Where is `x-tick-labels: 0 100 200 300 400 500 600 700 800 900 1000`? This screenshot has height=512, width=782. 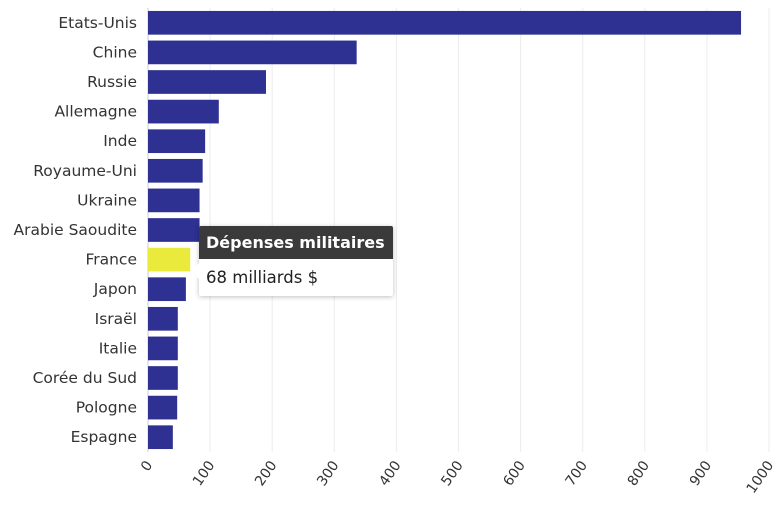 x-tick-labels: 0 100 200 300 400 500 600 700 800 900 1000 is located at coordinates (457, 477).